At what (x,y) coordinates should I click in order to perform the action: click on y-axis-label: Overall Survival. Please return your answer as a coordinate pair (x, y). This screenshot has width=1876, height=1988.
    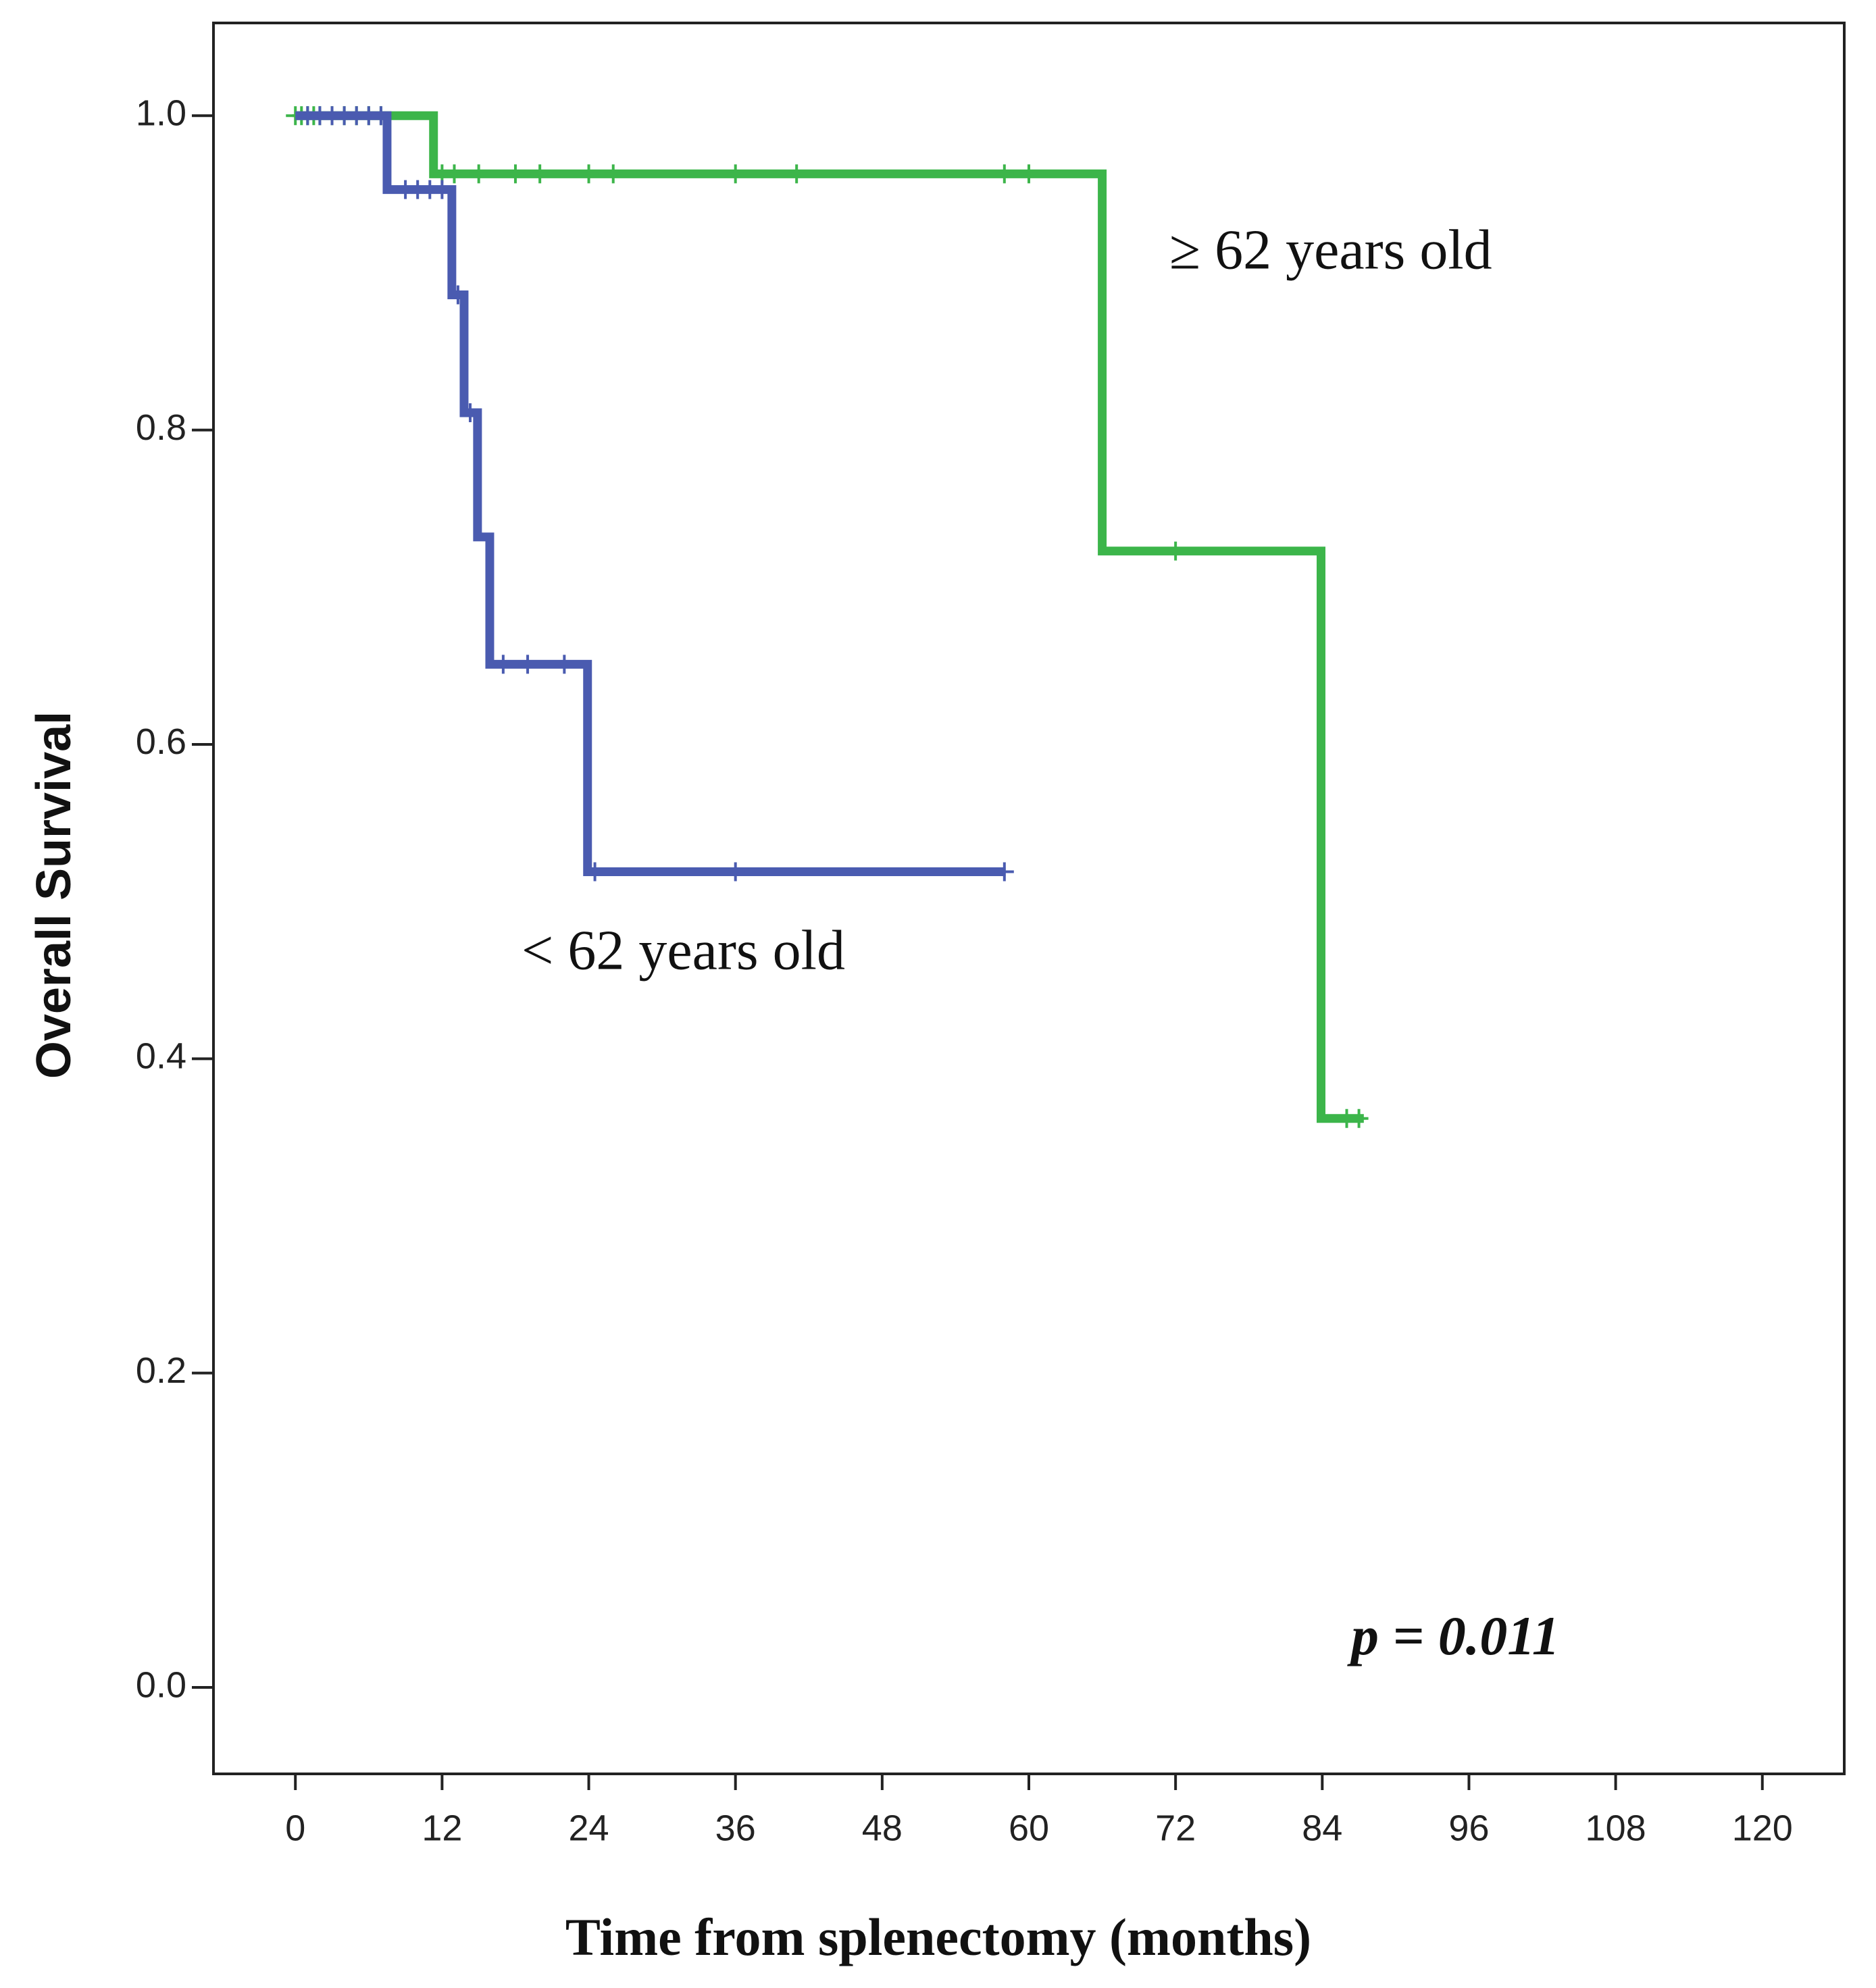
    Looking at the image, I should click on (54, 895).